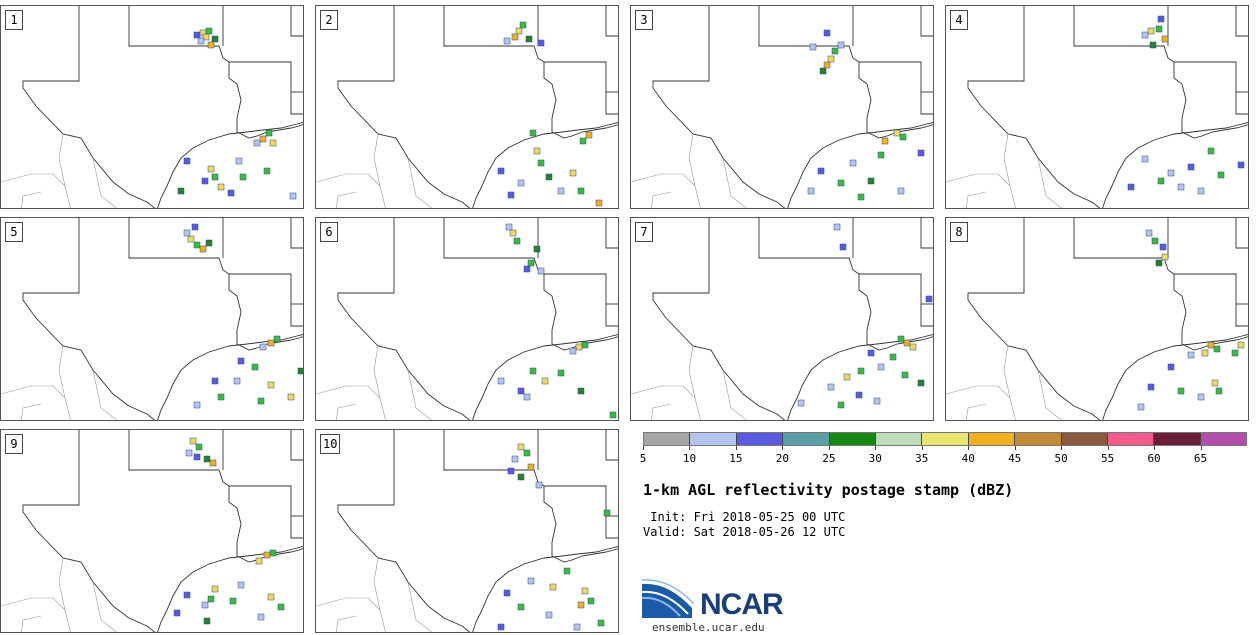  I want to click on colorbar-tick-label: 40, so click(968, 458).